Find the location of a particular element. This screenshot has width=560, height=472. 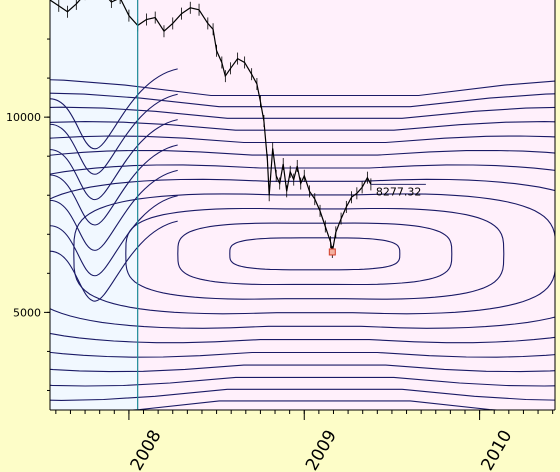

y-tick-label: 10000 is located at coordinates (23, 117).